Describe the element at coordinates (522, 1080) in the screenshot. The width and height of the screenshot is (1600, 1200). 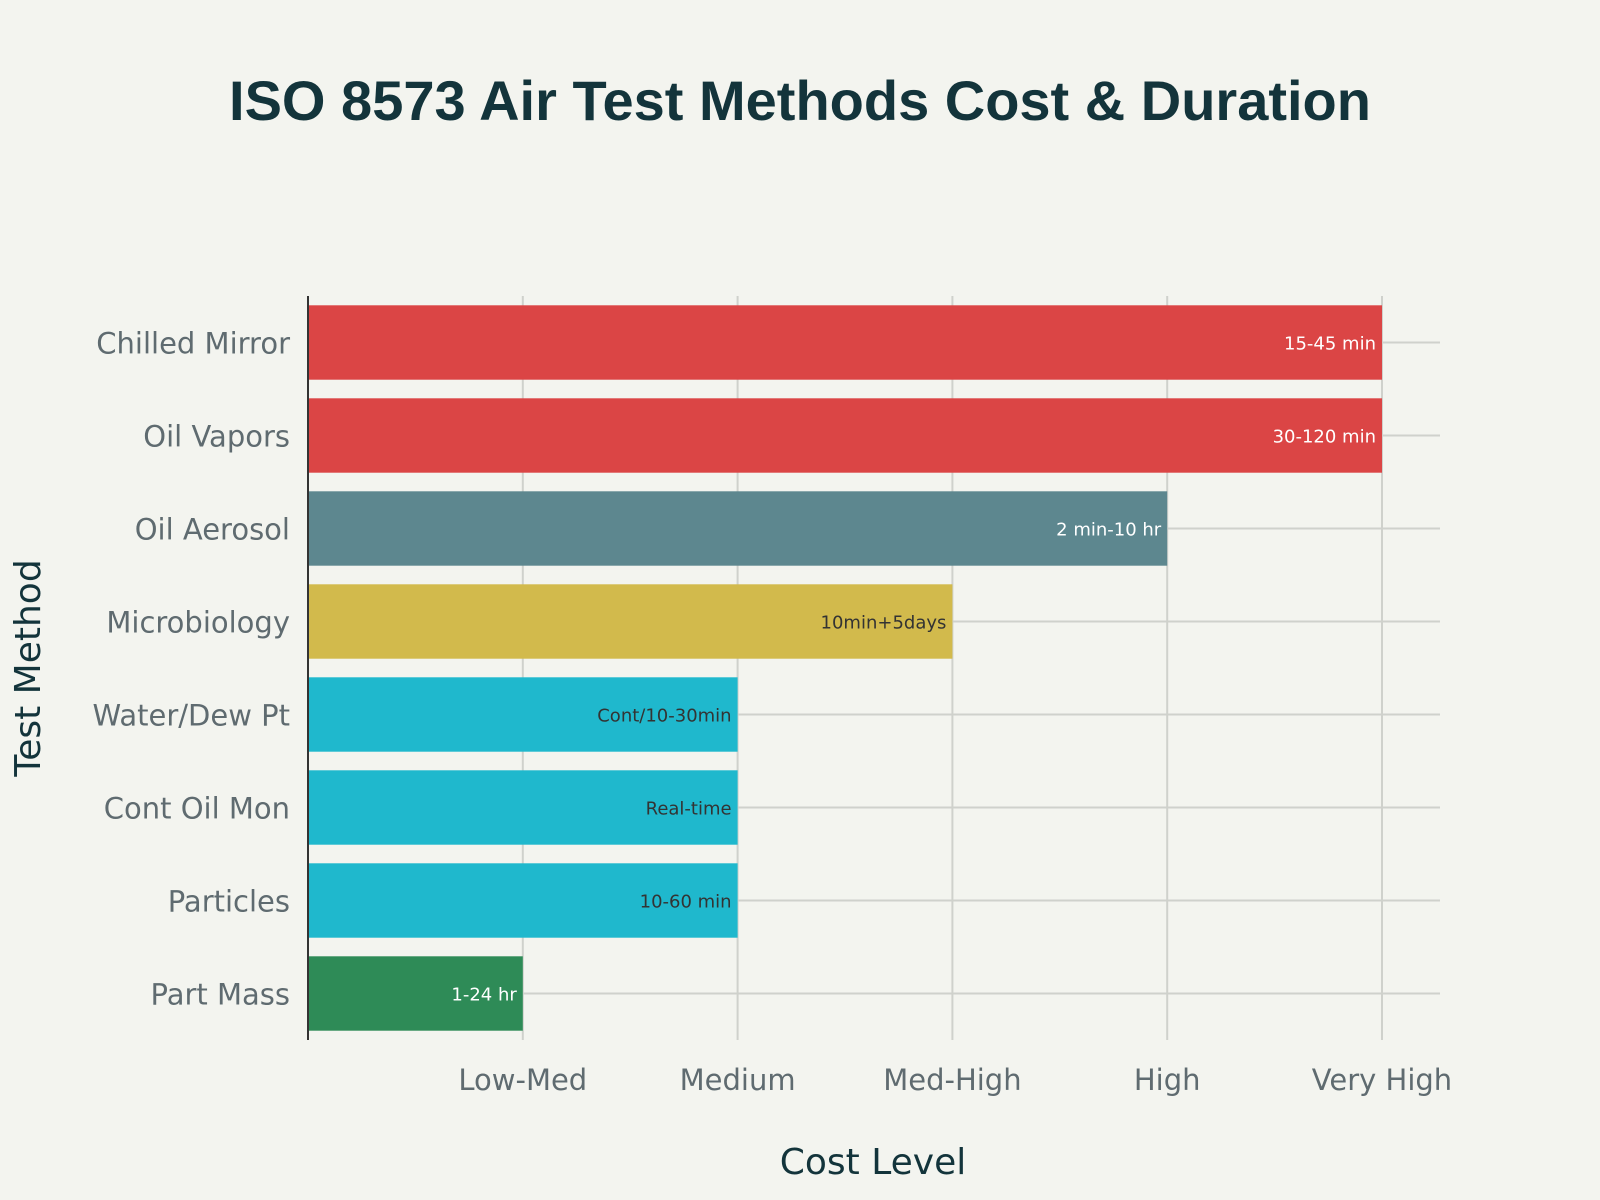
I see `x-tick-label: Low-Med` at that location.